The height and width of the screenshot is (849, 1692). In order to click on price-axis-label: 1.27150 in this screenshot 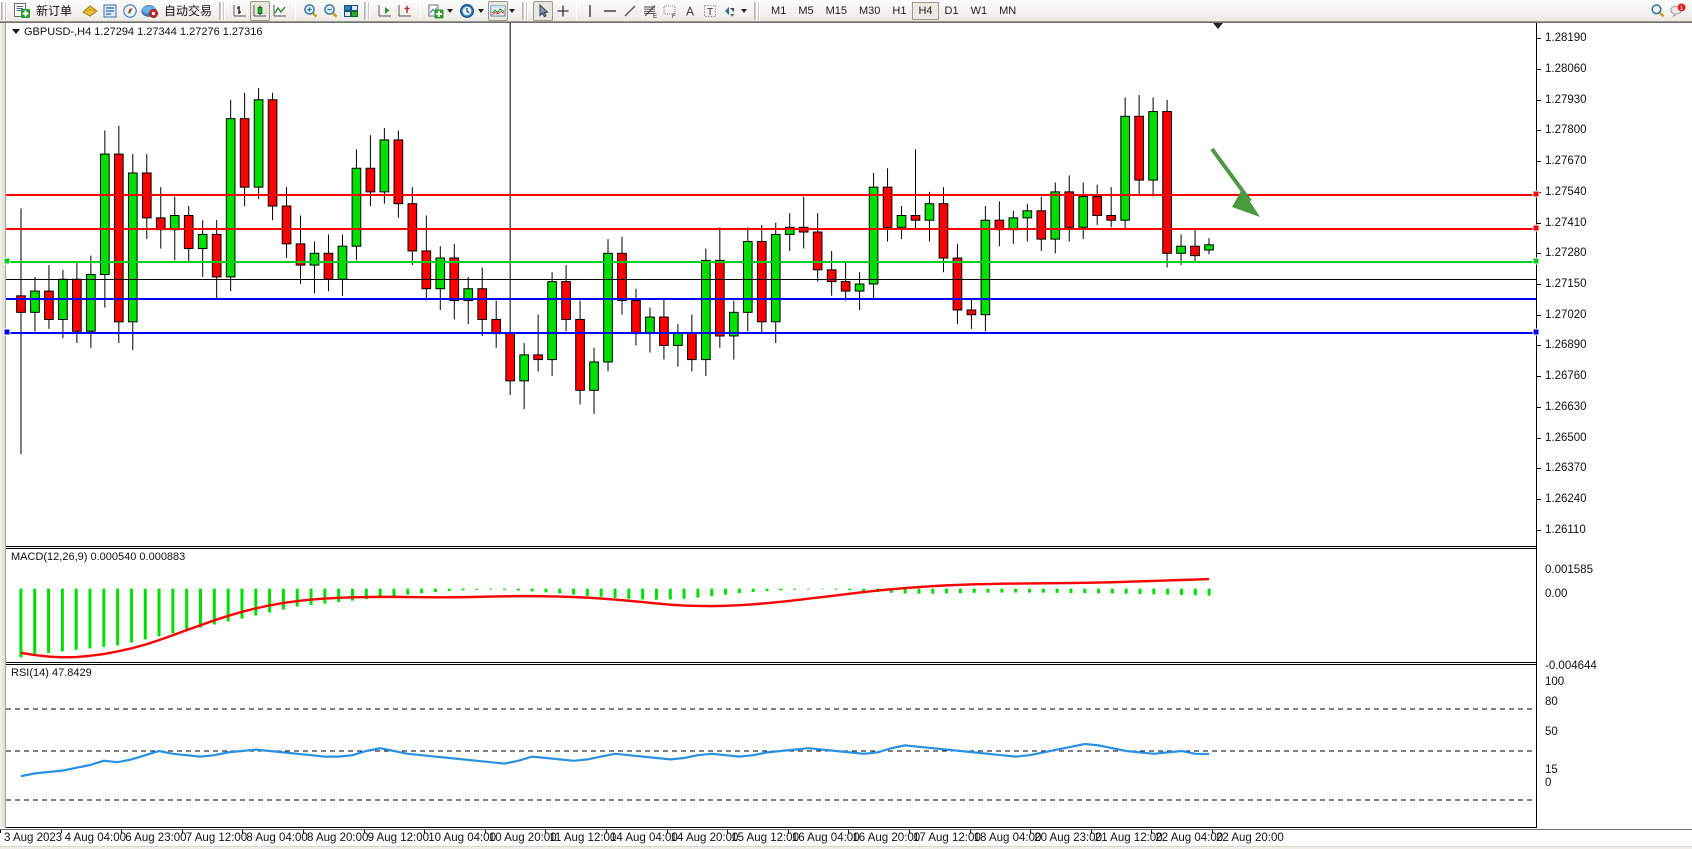, I will do `click(1566, 284)`.